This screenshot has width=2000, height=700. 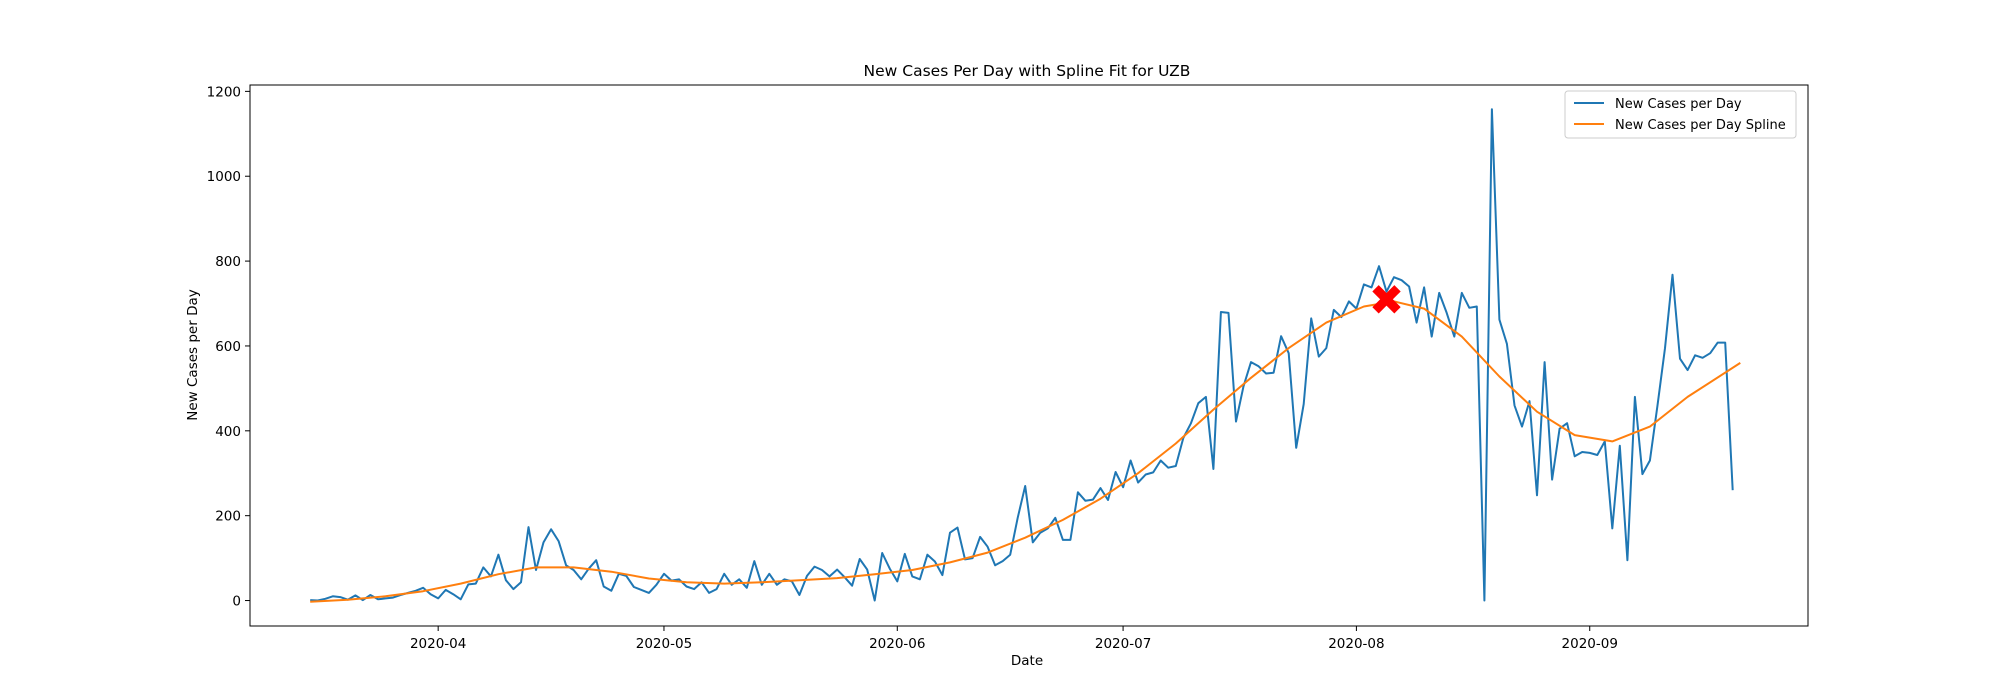 I want to click on x-tick-label: 2020-06, so click(x=897, y=644).